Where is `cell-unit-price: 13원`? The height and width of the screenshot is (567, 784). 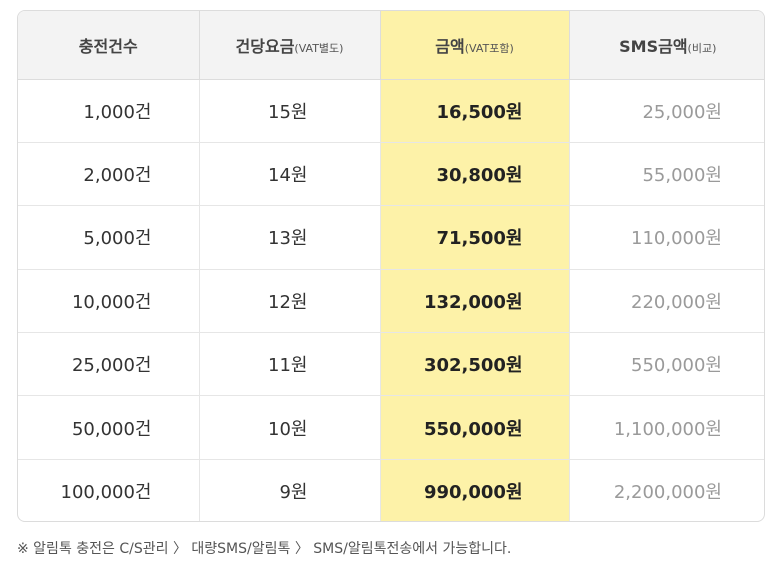 cell-unit-price: 13원 is located at coordinates (290, 237).